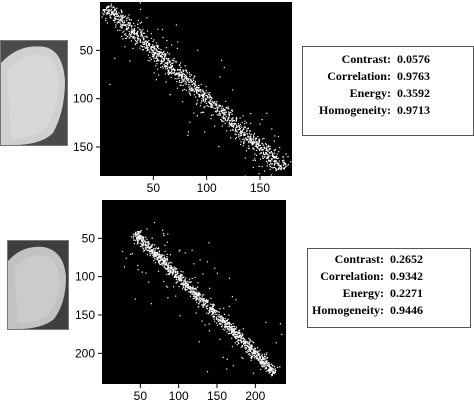  Describe the element at coordinates (413, 59) in the screenshot. I see `stat-value: 0.0576` at that location.